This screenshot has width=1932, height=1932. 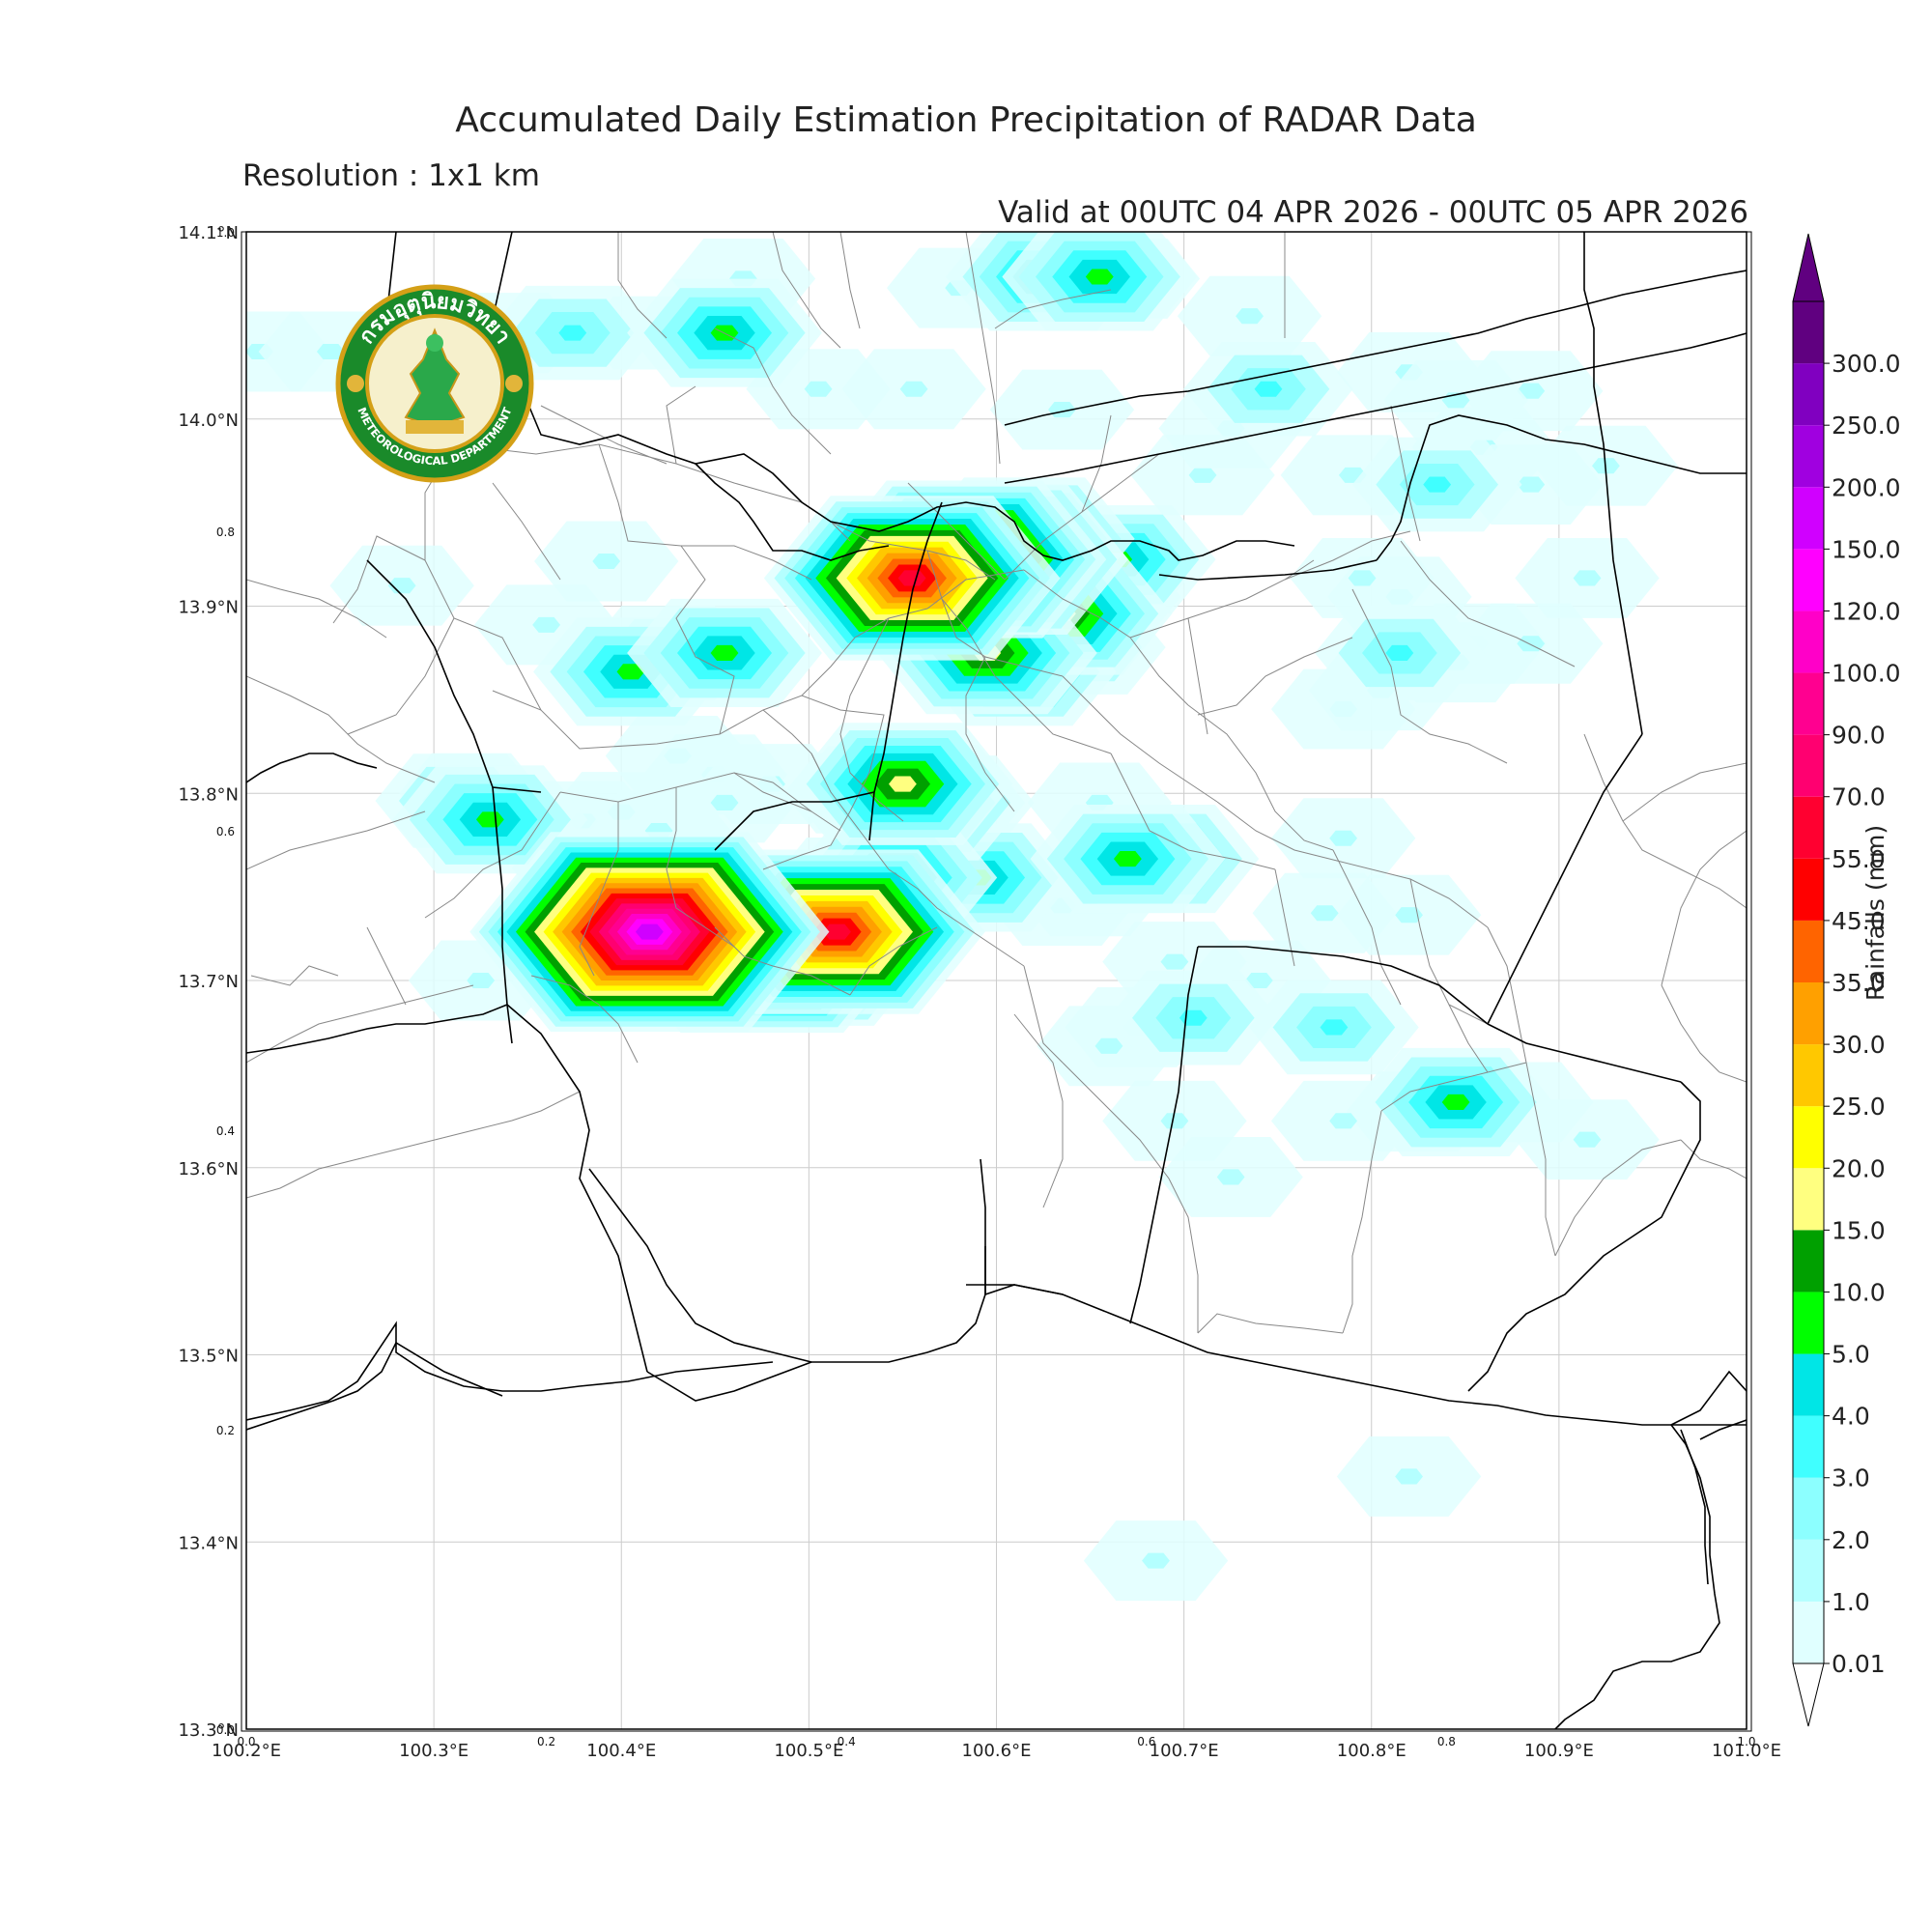 What do you see at coordinates (1859, 1664) in the screenshot?
I see `colorbar-tick-label: 0.01` at bounding box center [1859, 1664].